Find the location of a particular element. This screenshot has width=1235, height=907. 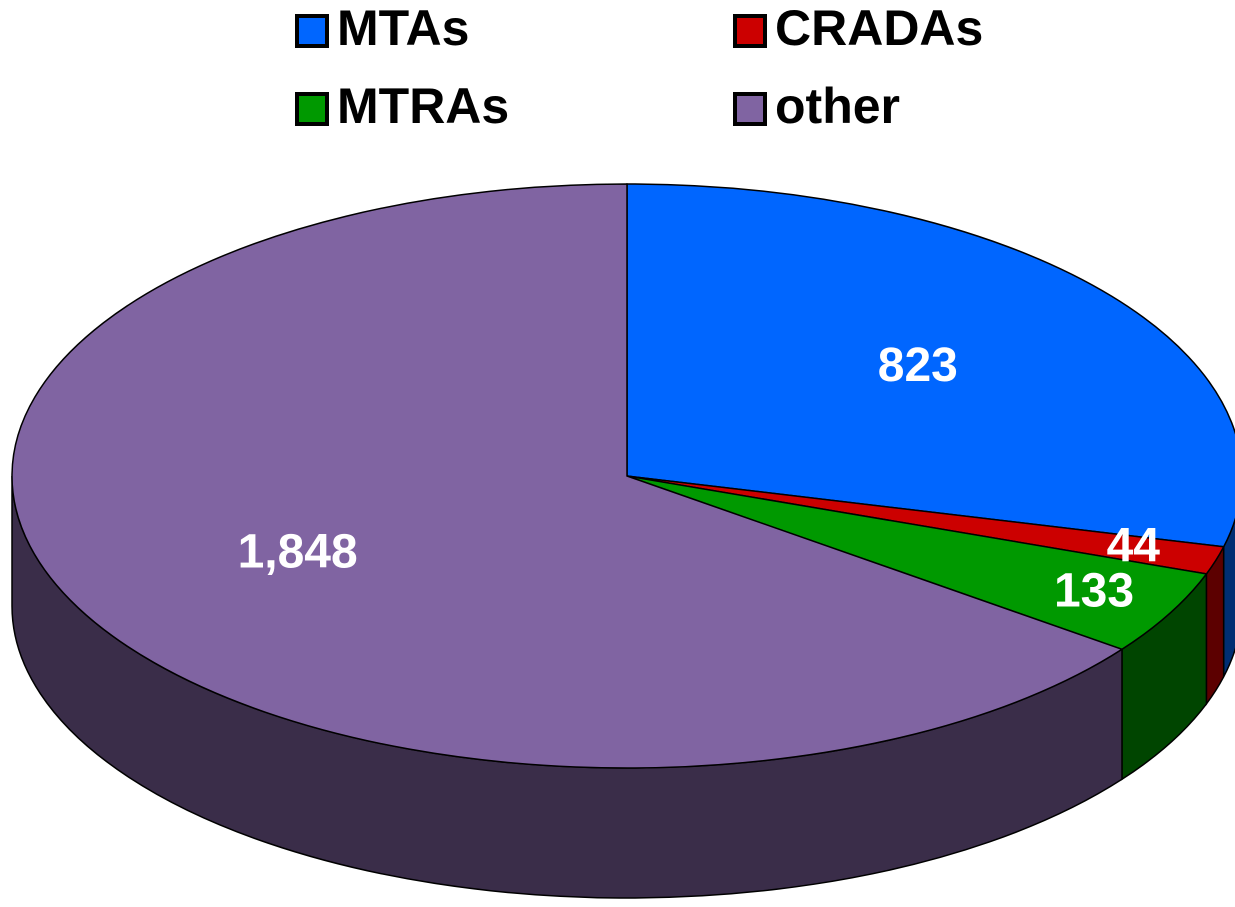

data-label: 823 is located at coordinates (918, 365).